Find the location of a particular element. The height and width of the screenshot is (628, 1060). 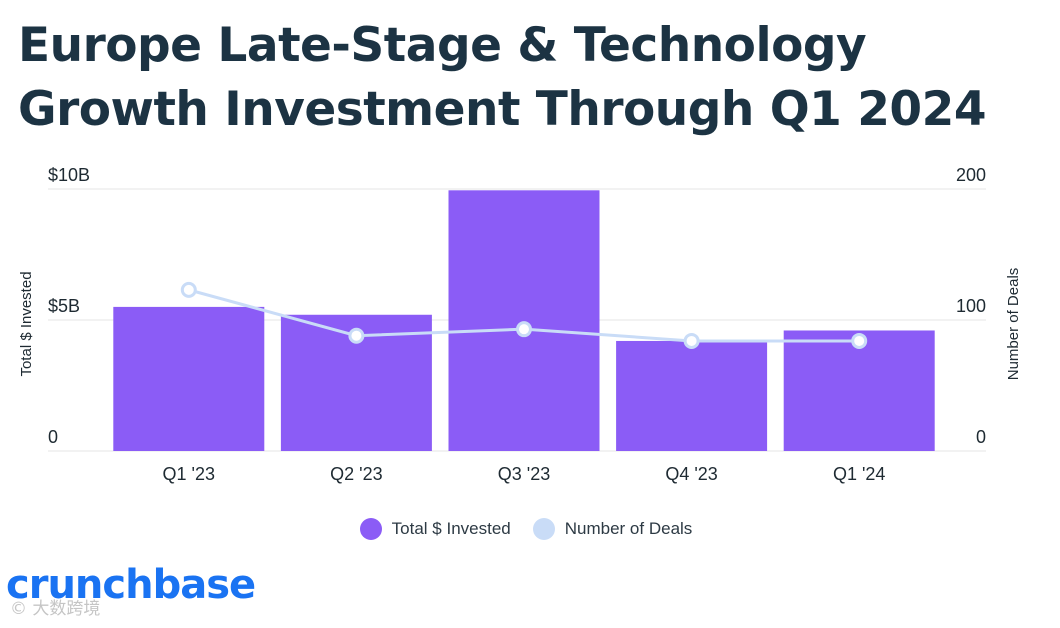

legend-item-deals: Number of Deals is located at coordinates (612, 529).